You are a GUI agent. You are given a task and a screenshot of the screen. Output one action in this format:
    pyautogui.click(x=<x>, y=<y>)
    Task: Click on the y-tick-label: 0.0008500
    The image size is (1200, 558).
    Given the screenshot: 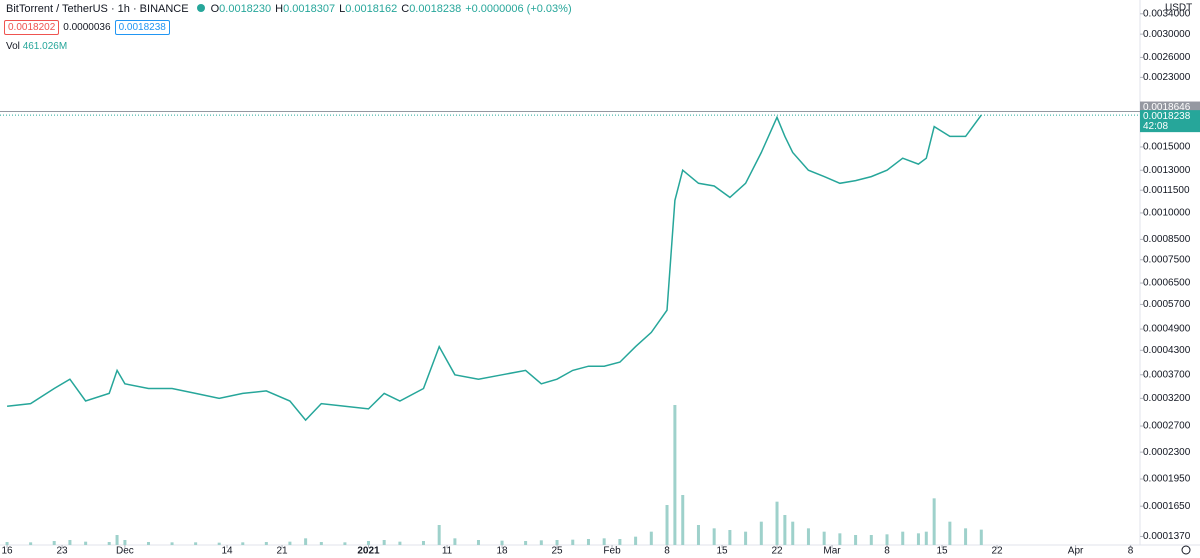 What is the action you would take?
    pyautogui.click(x=1167, y=239)
    